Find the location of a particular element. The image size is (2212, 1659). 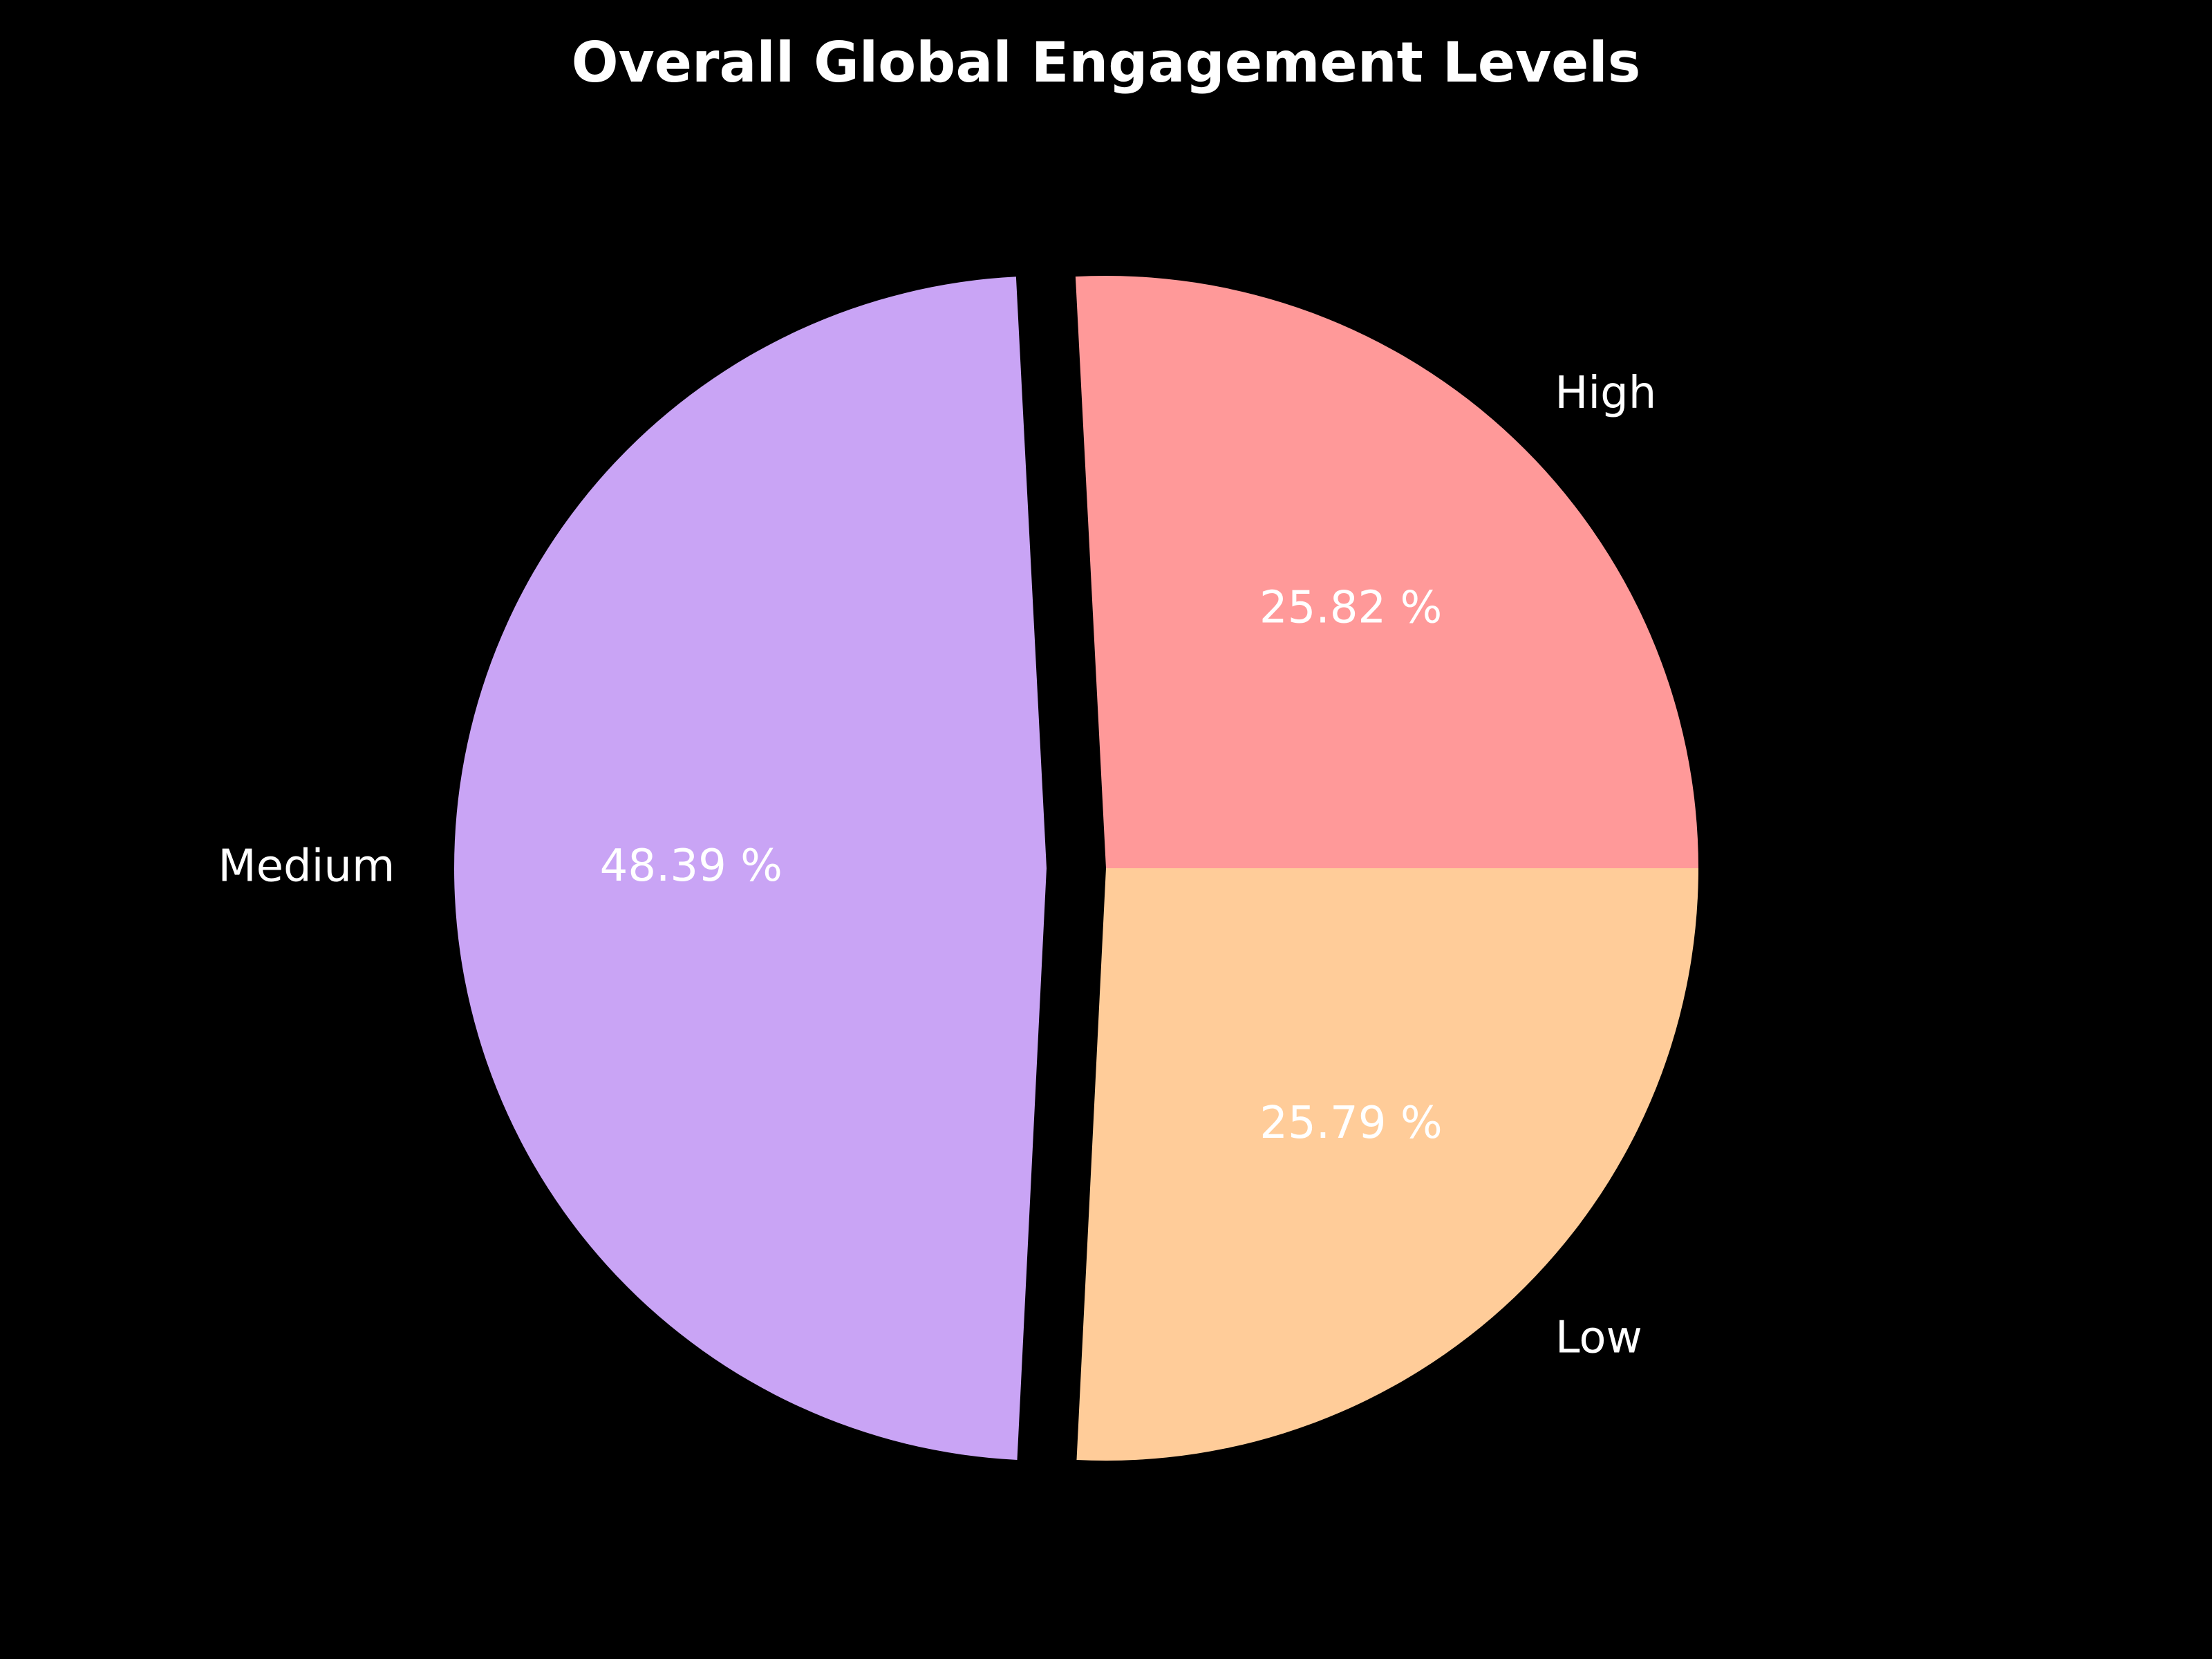

pie-slice-high is located at coordinates (1386, 571).